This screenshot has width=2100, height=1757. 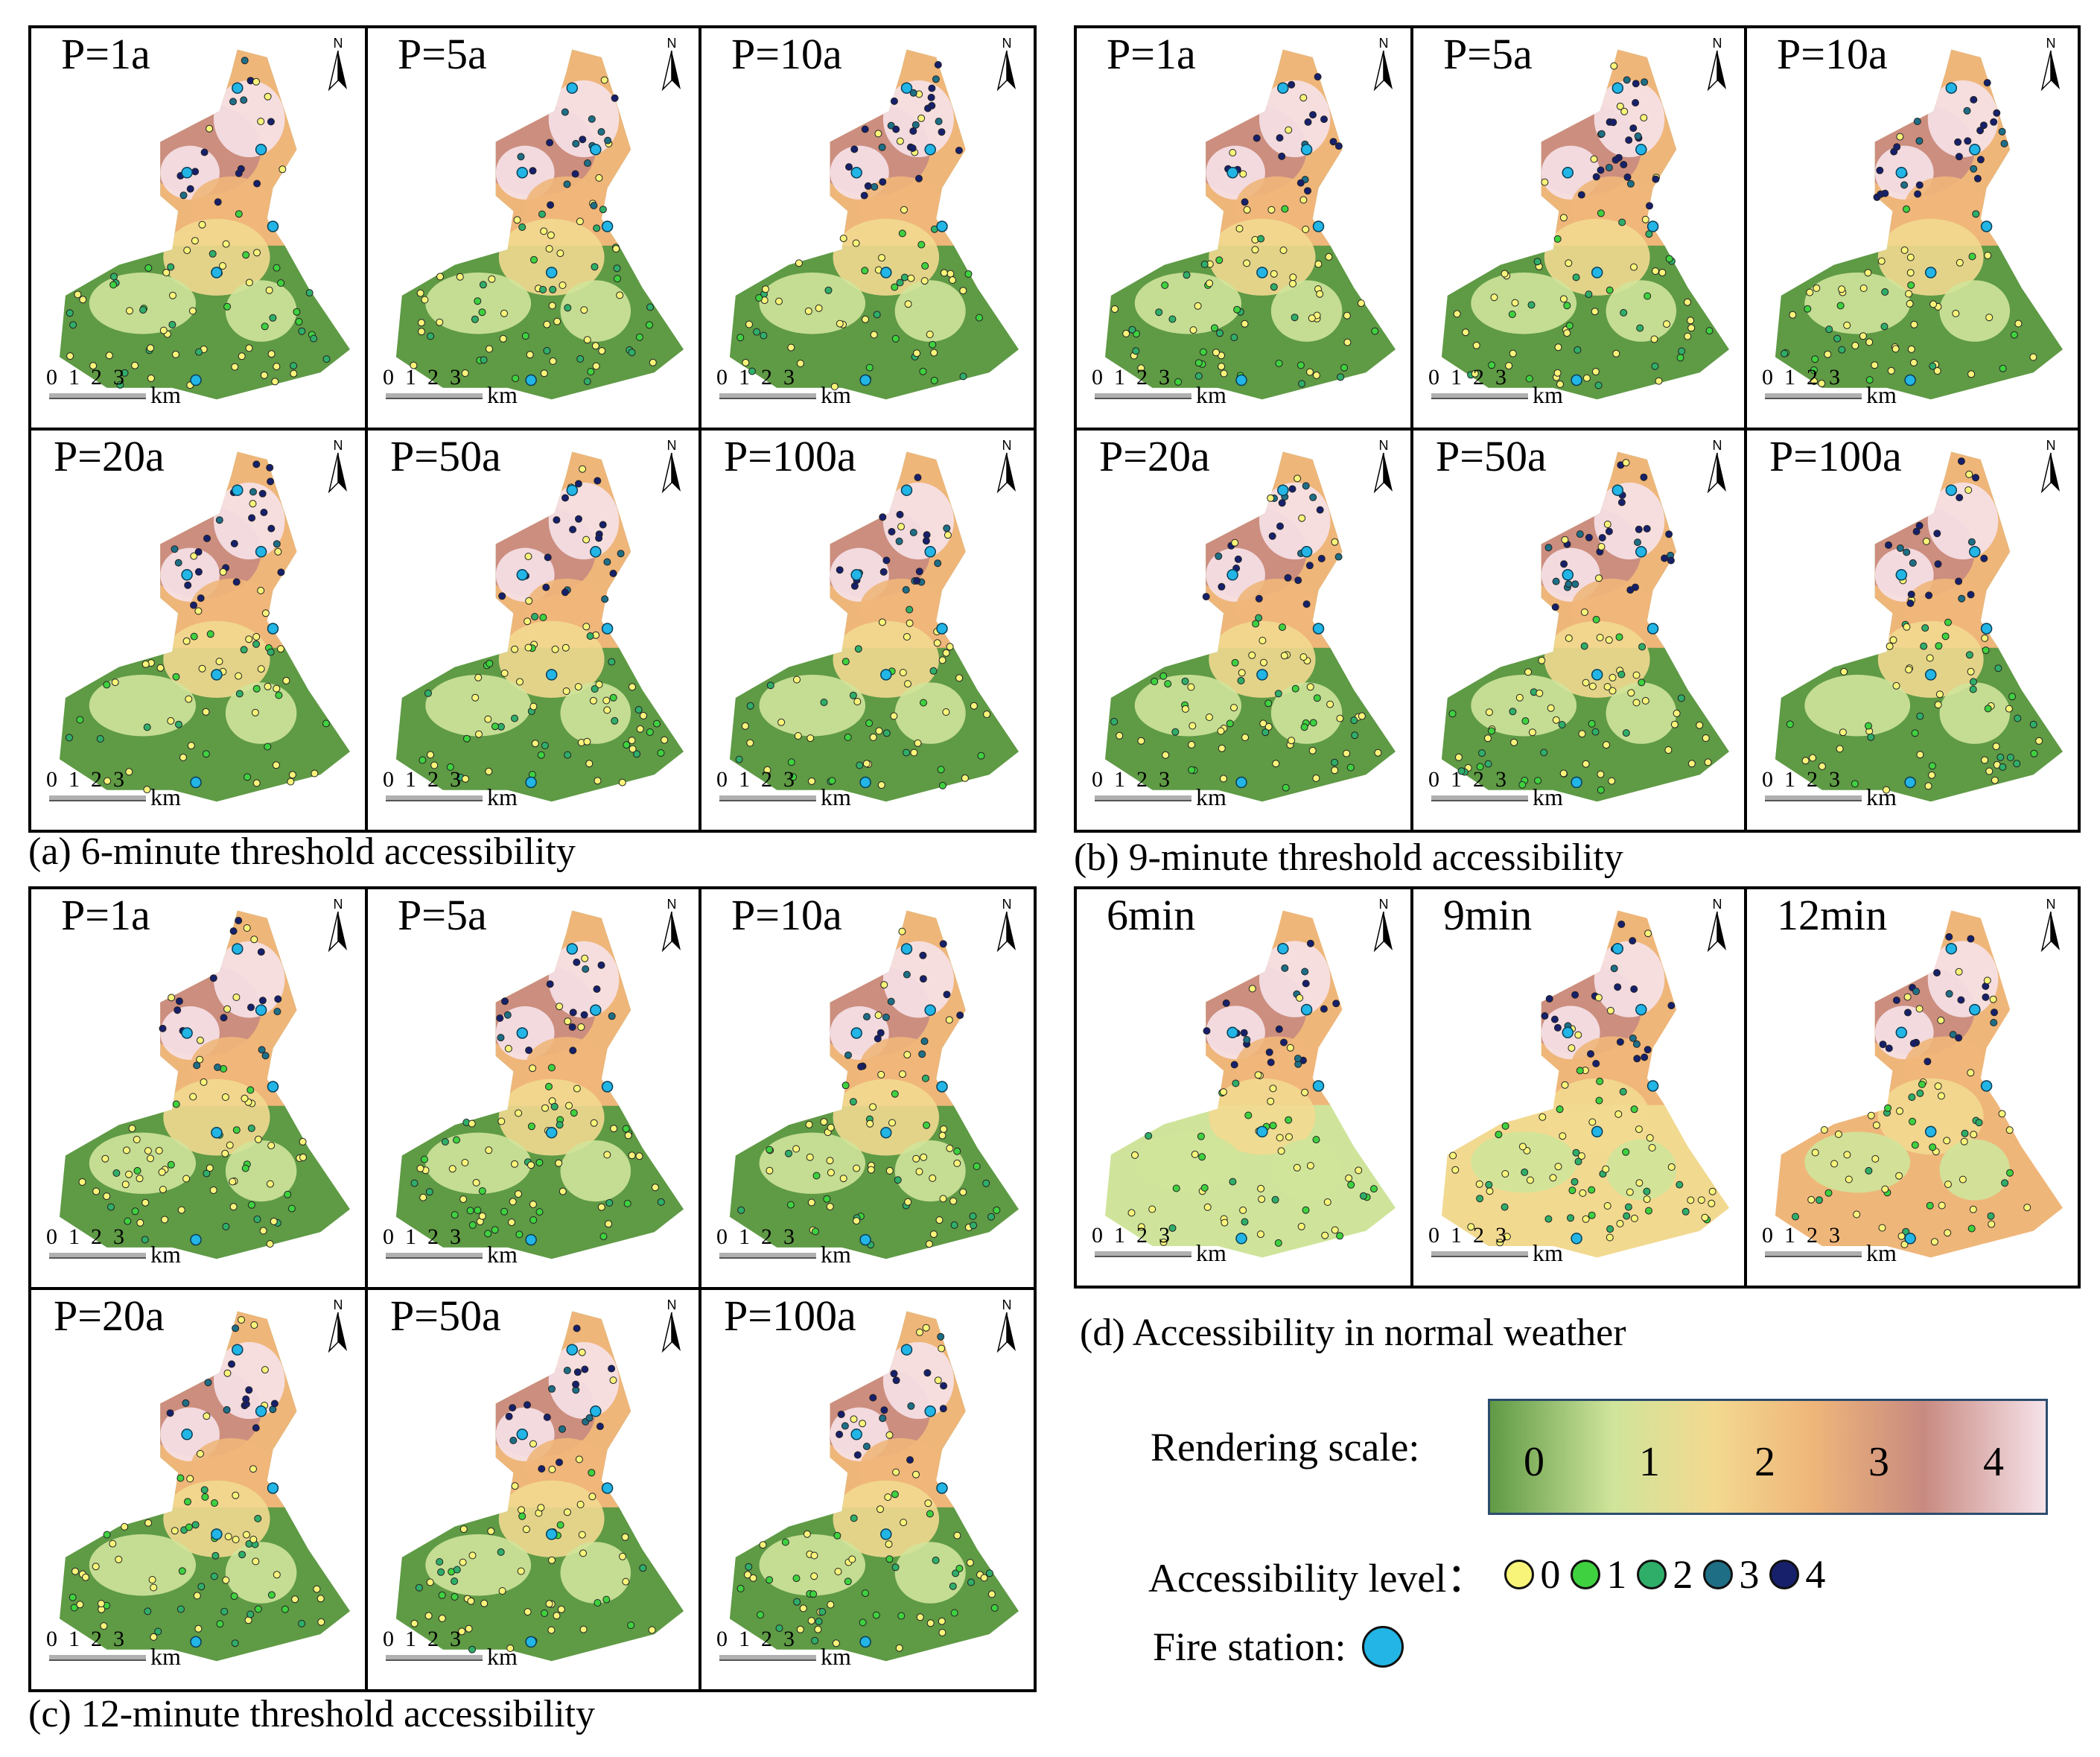 What do you see at coordinates (2051, 43) in the screenshot?
I see `svg-text: N` at bounding box center [2051, 43].